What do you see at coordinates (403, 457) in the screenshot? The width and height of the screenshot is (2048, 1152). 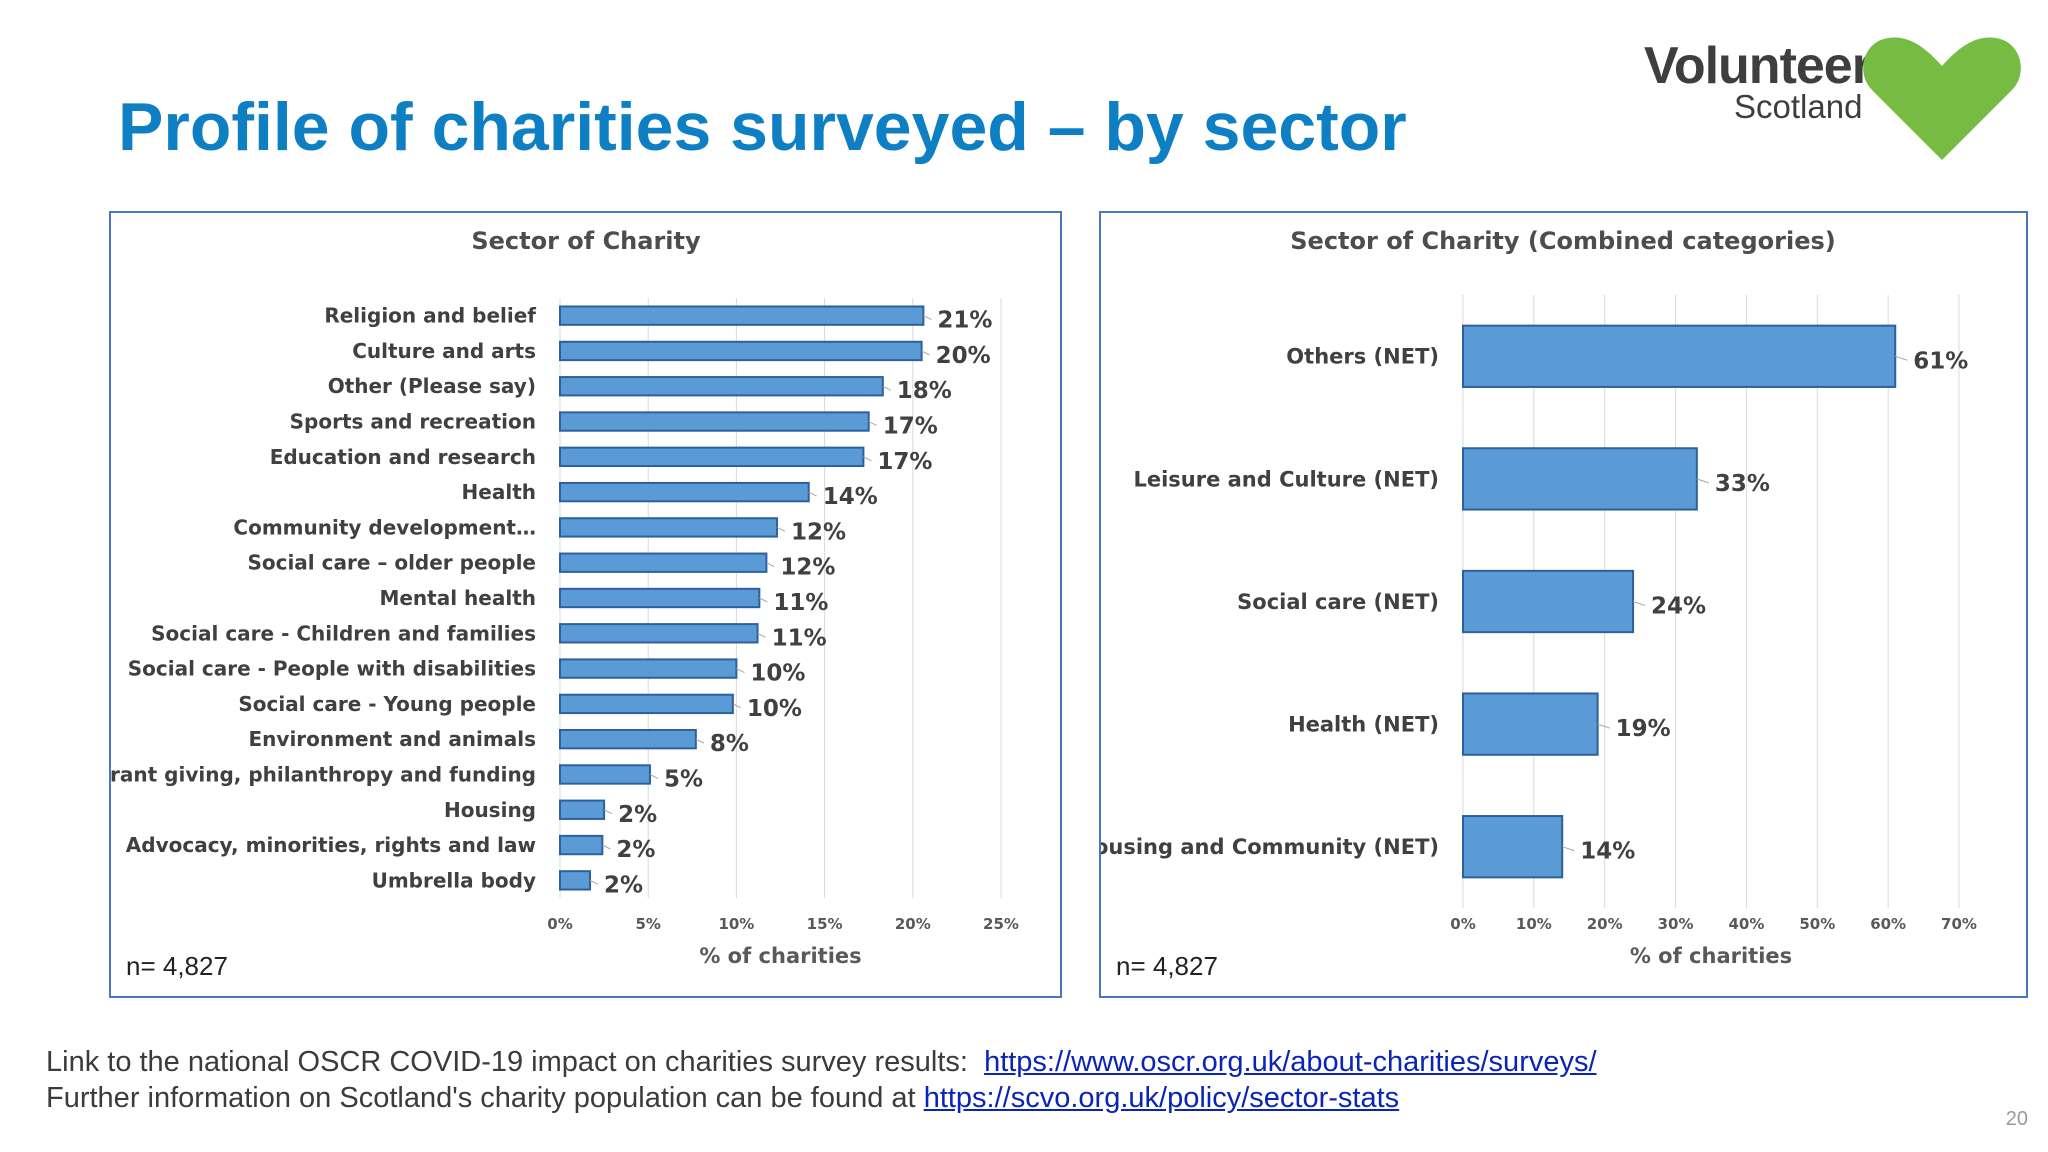 I see `category-label: Education and research` at bounding box center [403, 457].